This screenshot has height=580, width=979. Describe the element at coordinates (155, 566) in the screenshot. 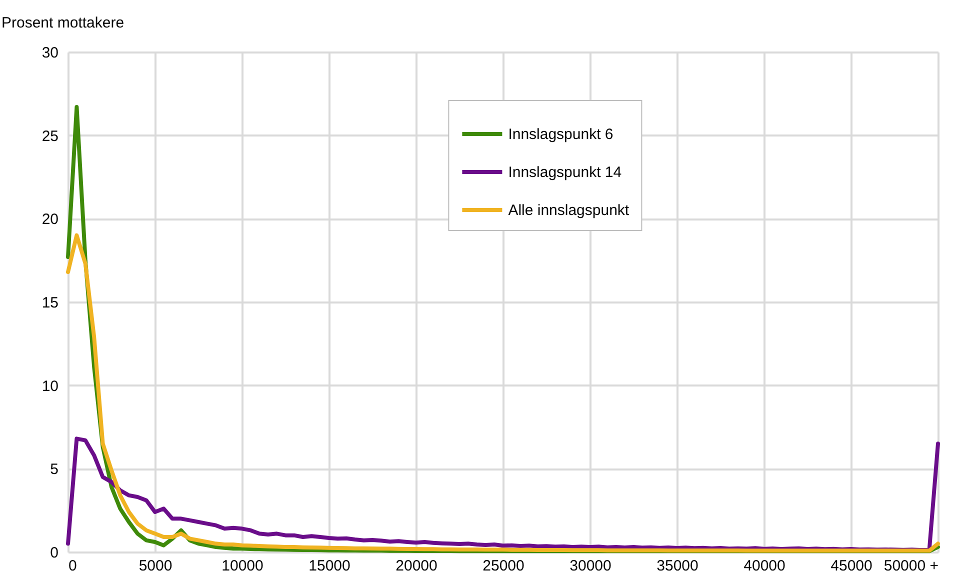

I see `x-tick-label: 5000` at that location.